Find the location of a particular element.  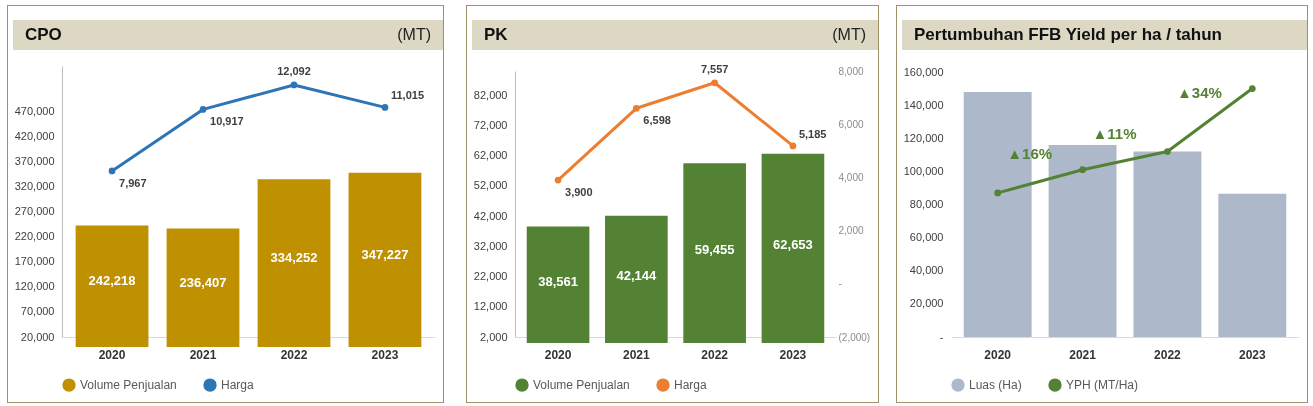

y-tick-label: 100,000 is located at coordinates (923, 170).